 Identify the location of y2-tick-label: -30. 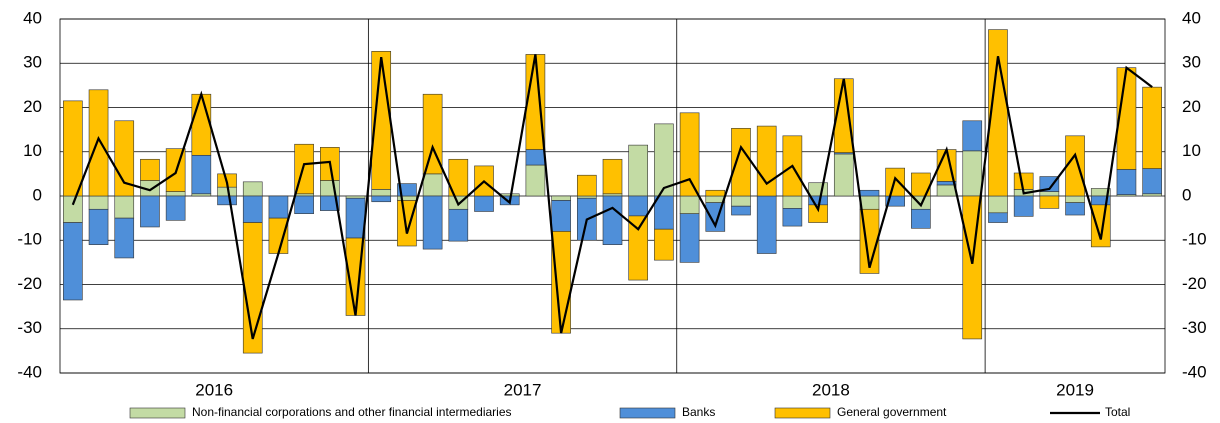
(1194, 327).